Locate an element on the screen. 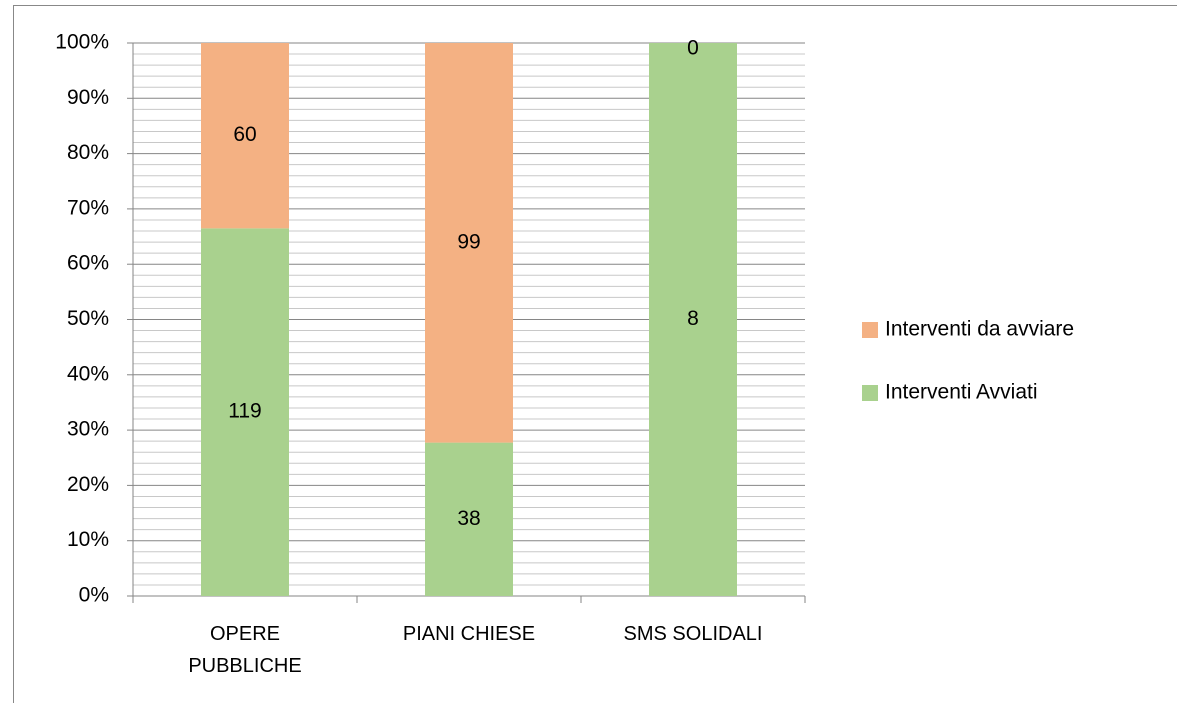  y-tick-label: 100% is located at coordinates (82, 42).